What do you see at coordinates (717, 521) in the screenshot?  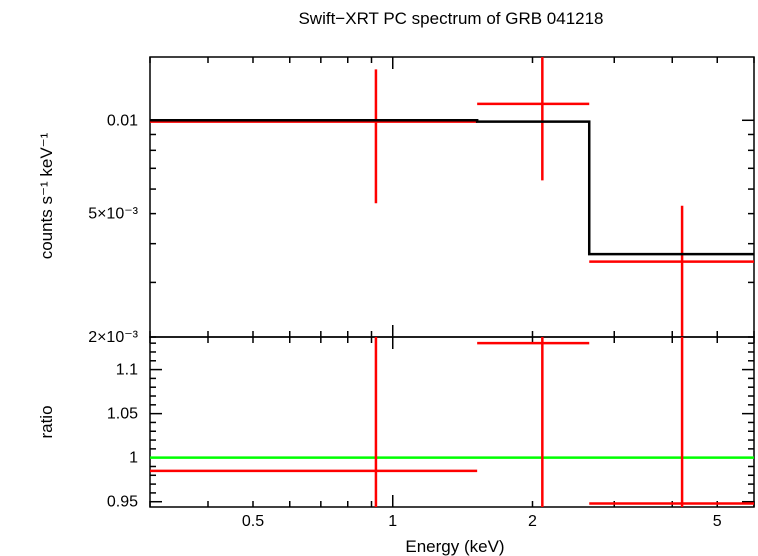 I see `x-tick-label: 5` at bounding box center [717, 521].